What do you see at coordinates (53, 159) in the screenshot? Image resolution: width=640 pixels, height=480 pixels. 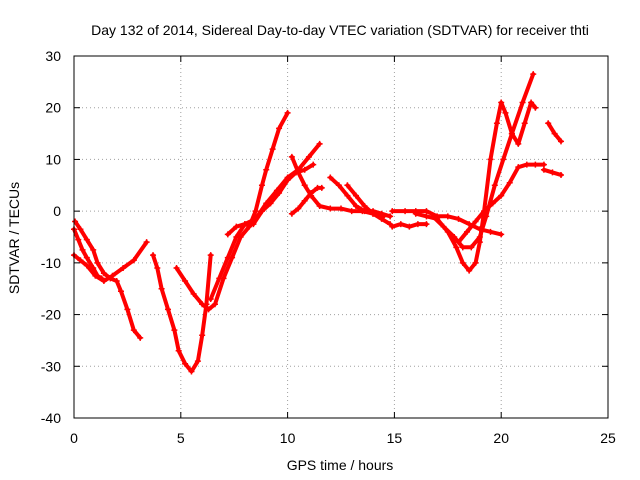 I see `y-tick-label: 10` at bounding box center [53, 159].